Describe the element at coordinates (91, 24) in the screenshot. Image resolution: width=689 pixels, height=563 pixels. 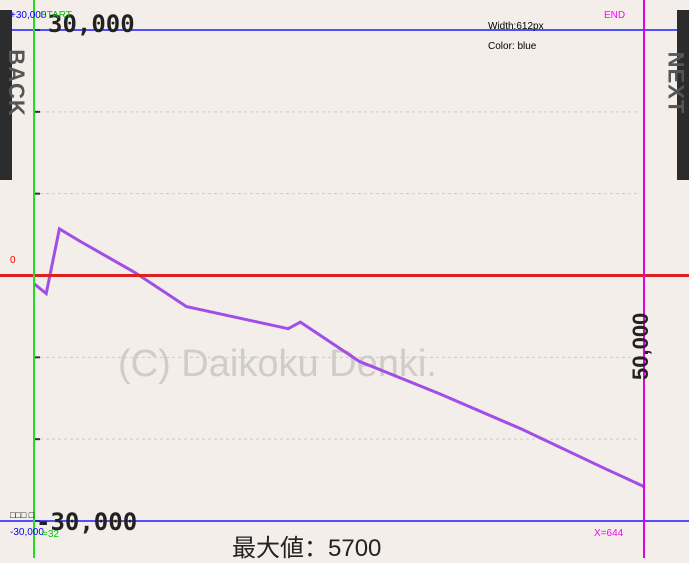
I see `top-tick-label: 30,000` at that location.